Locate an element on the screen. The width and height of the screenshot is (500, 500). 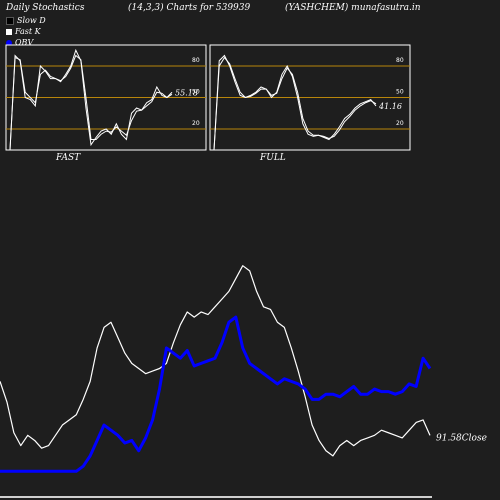
fast-panel-label: FAST is located at coordinates (68, 158).